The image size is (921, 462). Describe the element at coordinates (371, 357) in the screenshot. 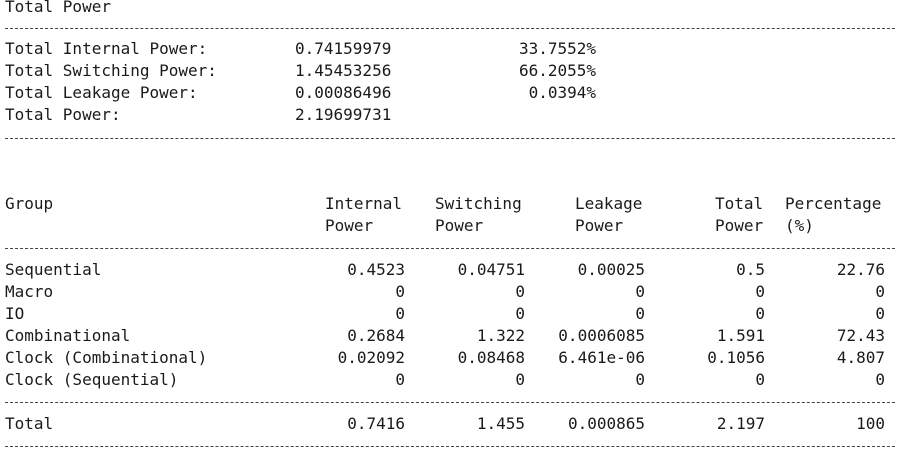

I see `cell-internal: 0.02092` at that location.